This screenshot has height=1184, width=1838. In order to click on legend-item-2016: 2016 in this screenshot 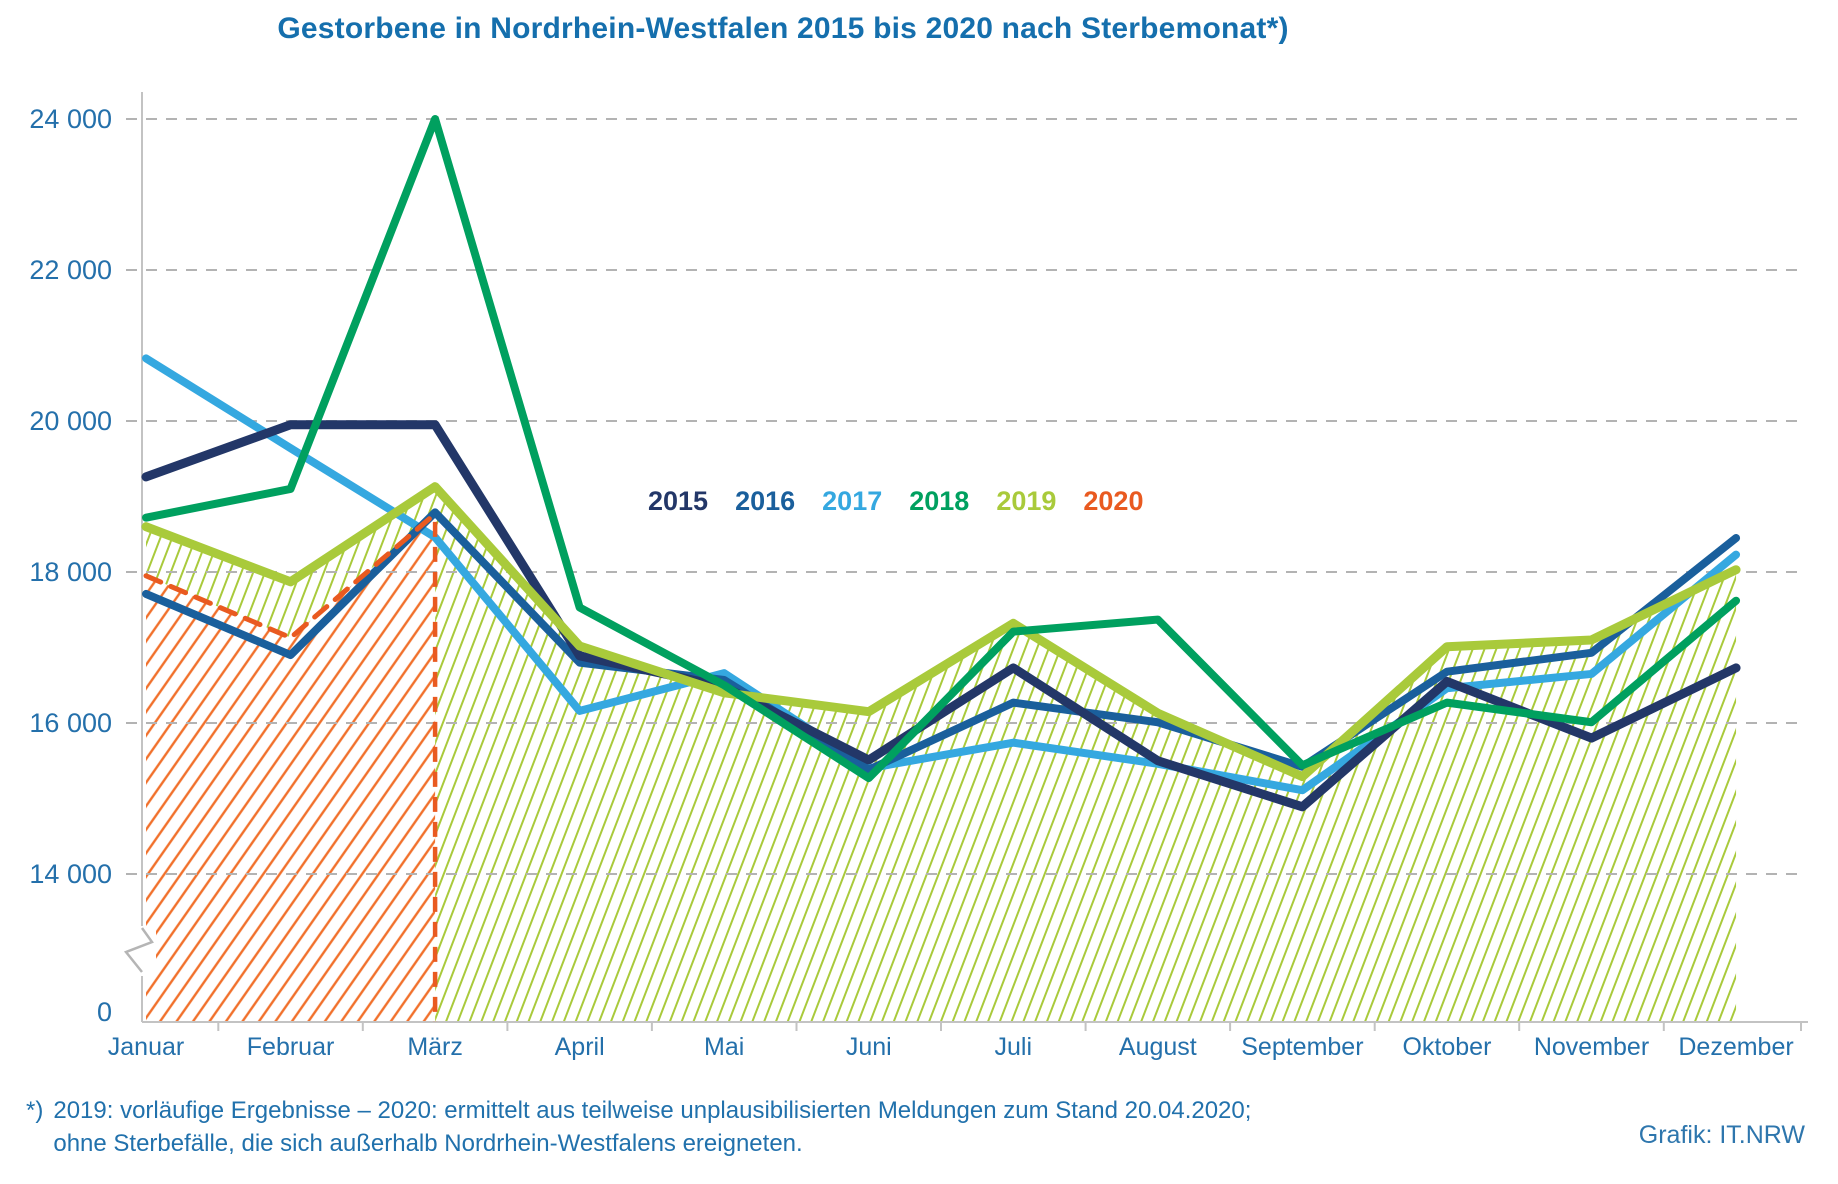, I will do `click(765, 501)`.